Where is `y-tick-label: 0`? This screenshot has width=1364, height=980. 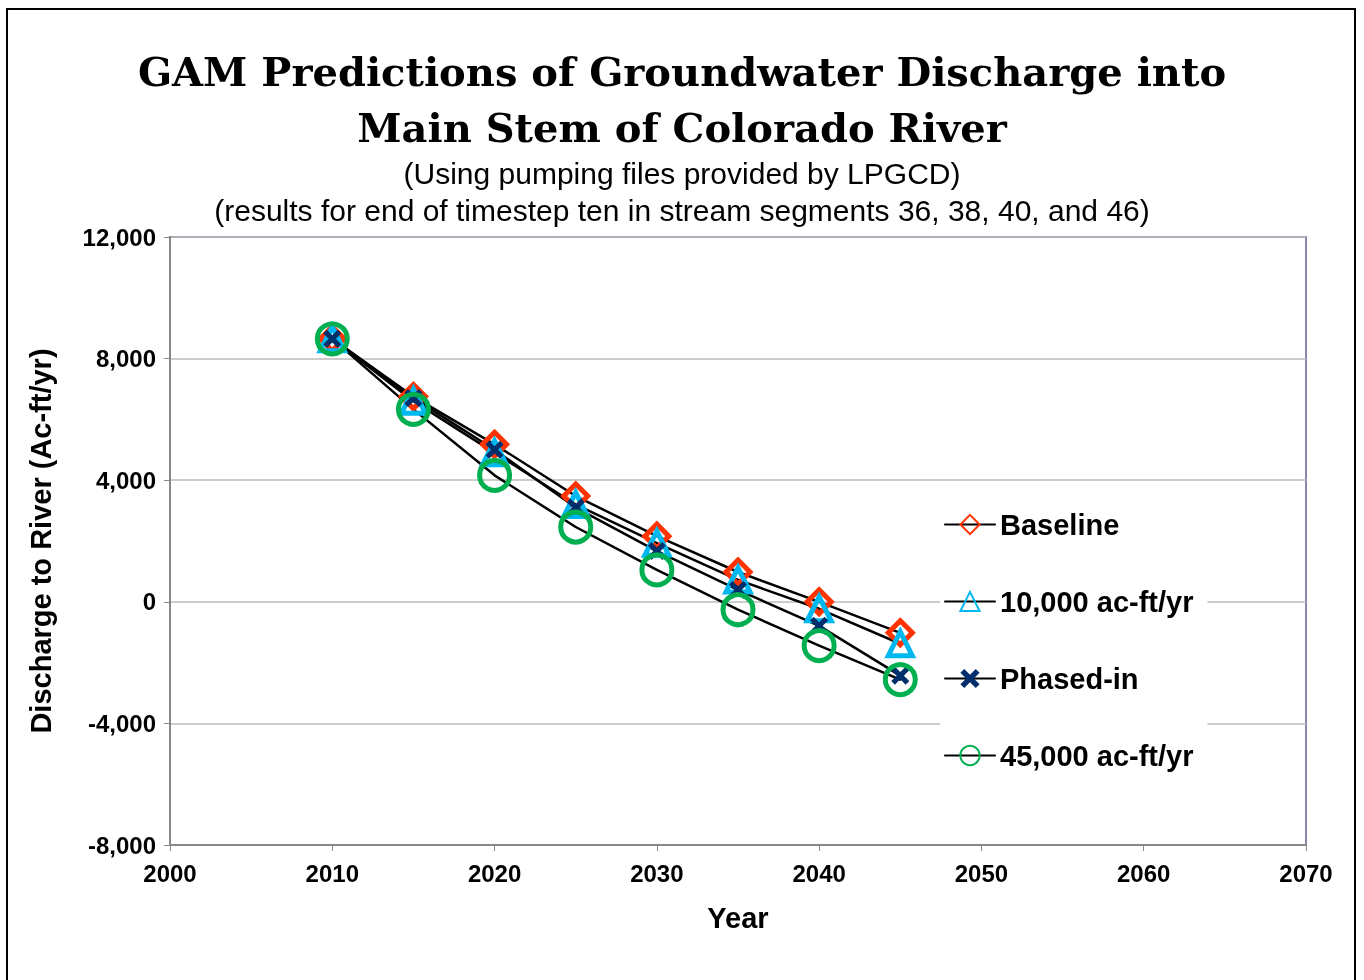 y-tick-label: 0 is located at coordinates (149, 602).